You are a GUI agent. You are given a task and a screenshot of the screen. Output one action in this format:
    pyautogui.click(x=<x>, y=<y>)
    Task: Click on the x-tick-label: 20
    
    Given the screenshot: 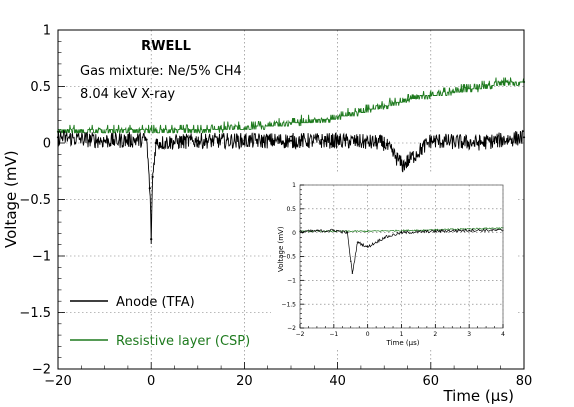 What is the action you would take?
    pyautogui.click(x=244, y=381)
    